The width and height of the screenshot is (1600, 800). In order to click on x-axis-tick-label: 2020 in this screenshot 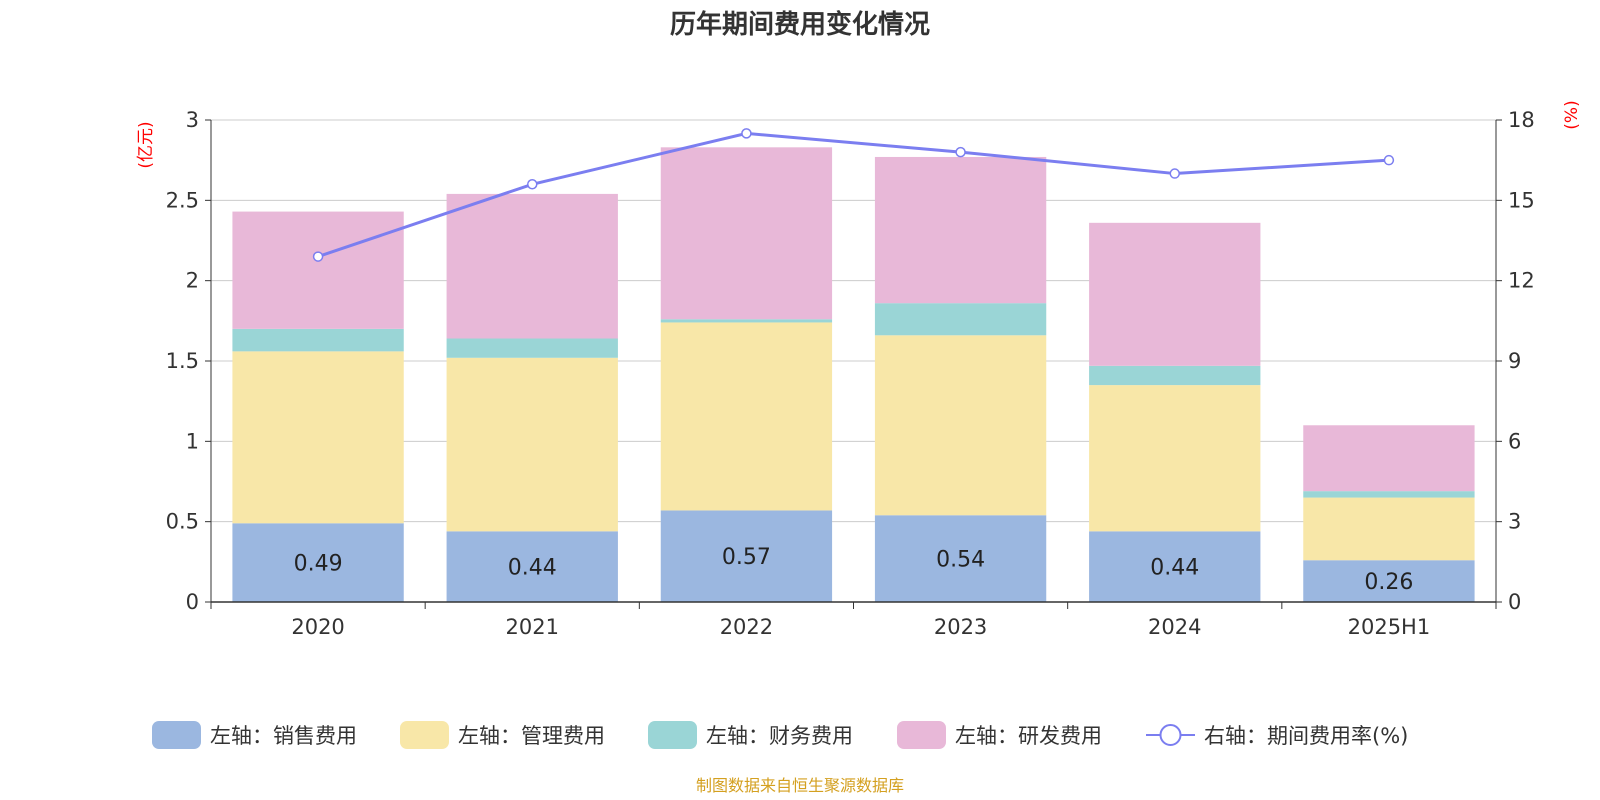, I will do `click(317, 627)`.